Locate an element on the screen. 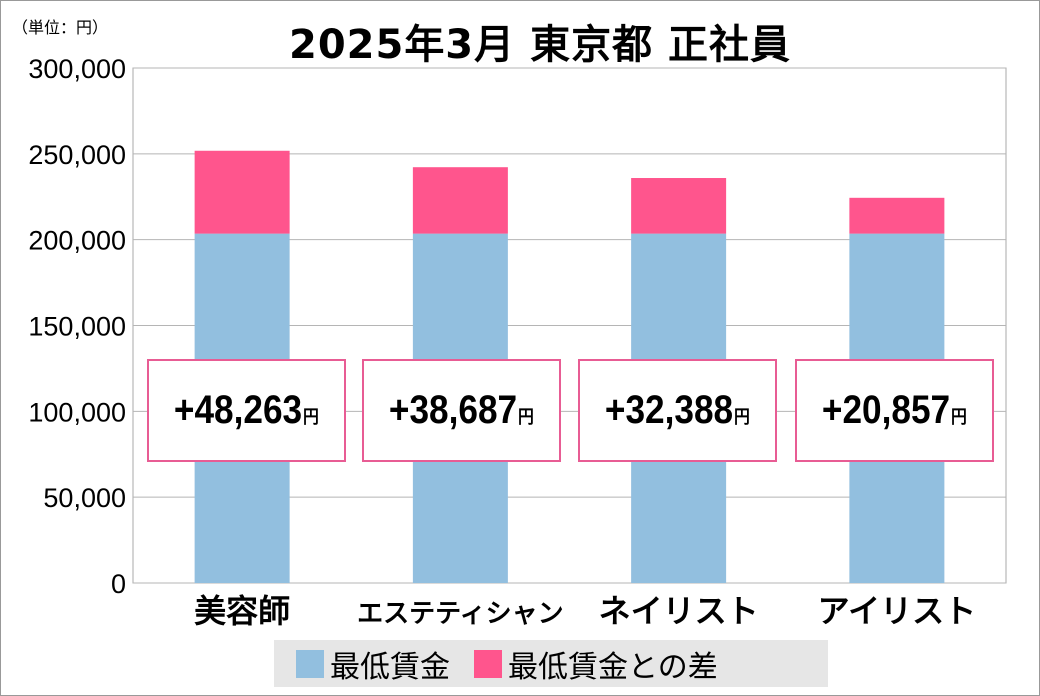  y-tick-label: 150,000 is located at coordinates (77, 327).